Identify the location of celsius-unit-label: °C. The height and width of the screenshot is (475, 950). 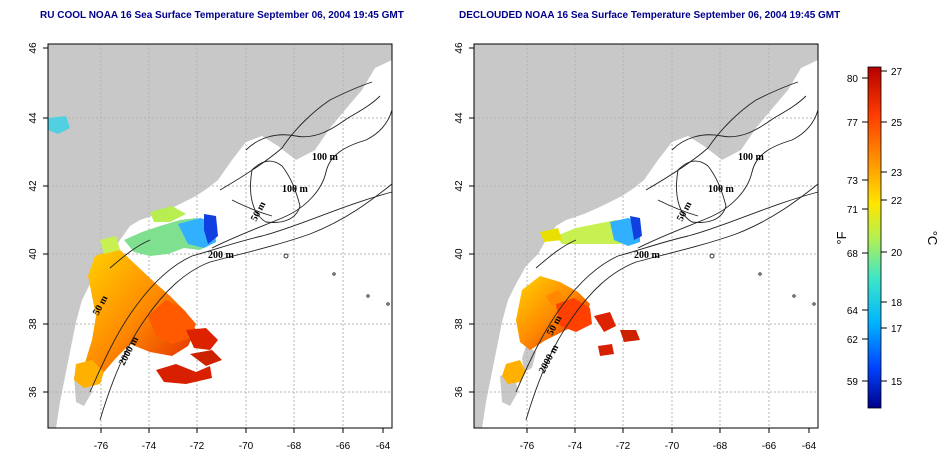
(932, 238).